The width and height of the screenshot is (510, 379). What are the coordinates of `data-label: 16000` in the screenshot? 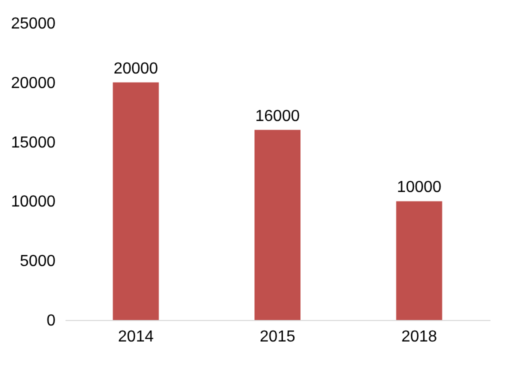 It's located at (277, 116).